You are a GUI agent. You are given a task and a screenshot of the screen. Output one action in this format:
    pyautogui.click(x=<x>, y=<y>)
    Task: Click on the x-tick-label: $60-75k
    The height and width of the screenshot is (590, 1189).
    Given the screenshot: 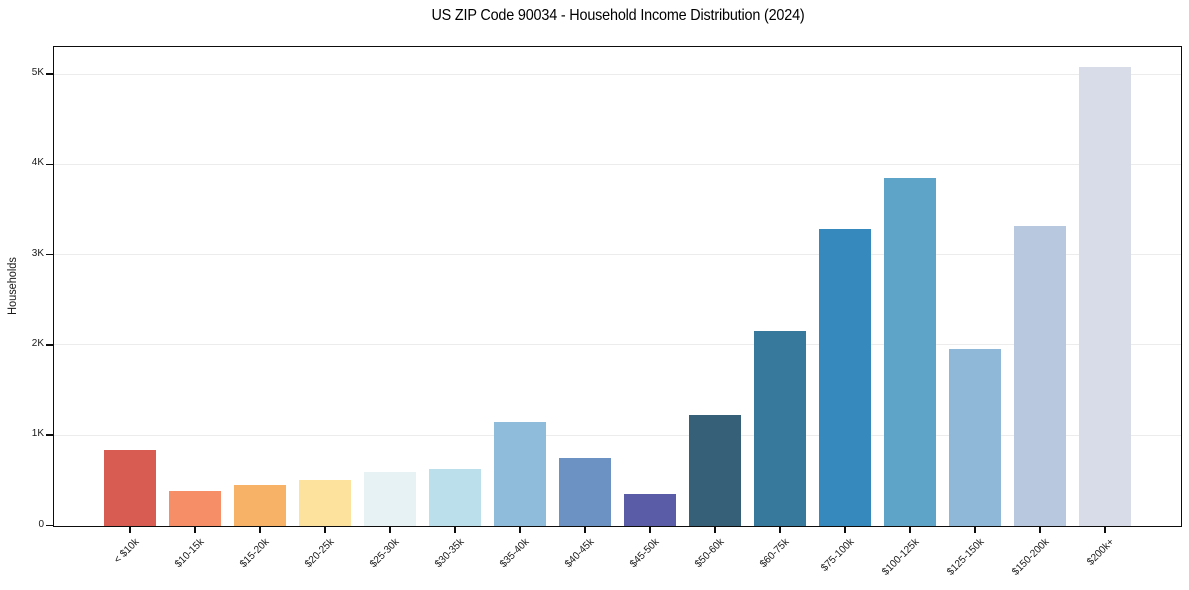 What is the action you would take?
    pyautogui.click(x=774, y=552)
    